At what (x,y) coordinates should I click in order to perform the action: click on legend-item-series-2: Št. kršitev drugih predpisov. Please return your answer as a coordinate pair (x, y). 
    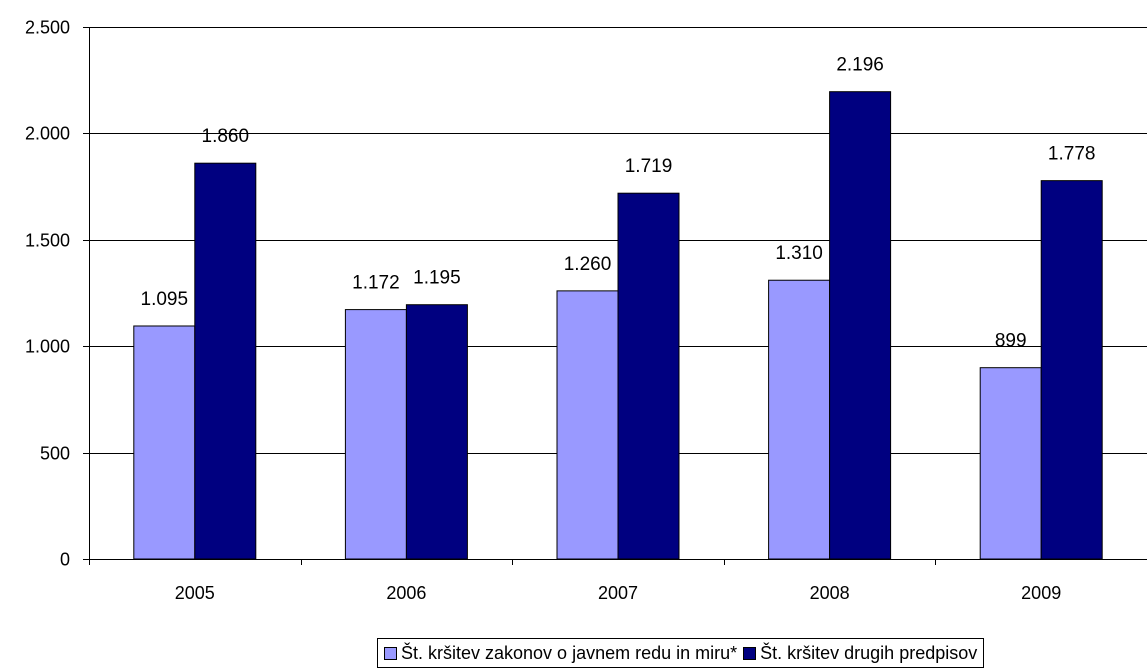
    Looking at the image, I should click on (860, 653).